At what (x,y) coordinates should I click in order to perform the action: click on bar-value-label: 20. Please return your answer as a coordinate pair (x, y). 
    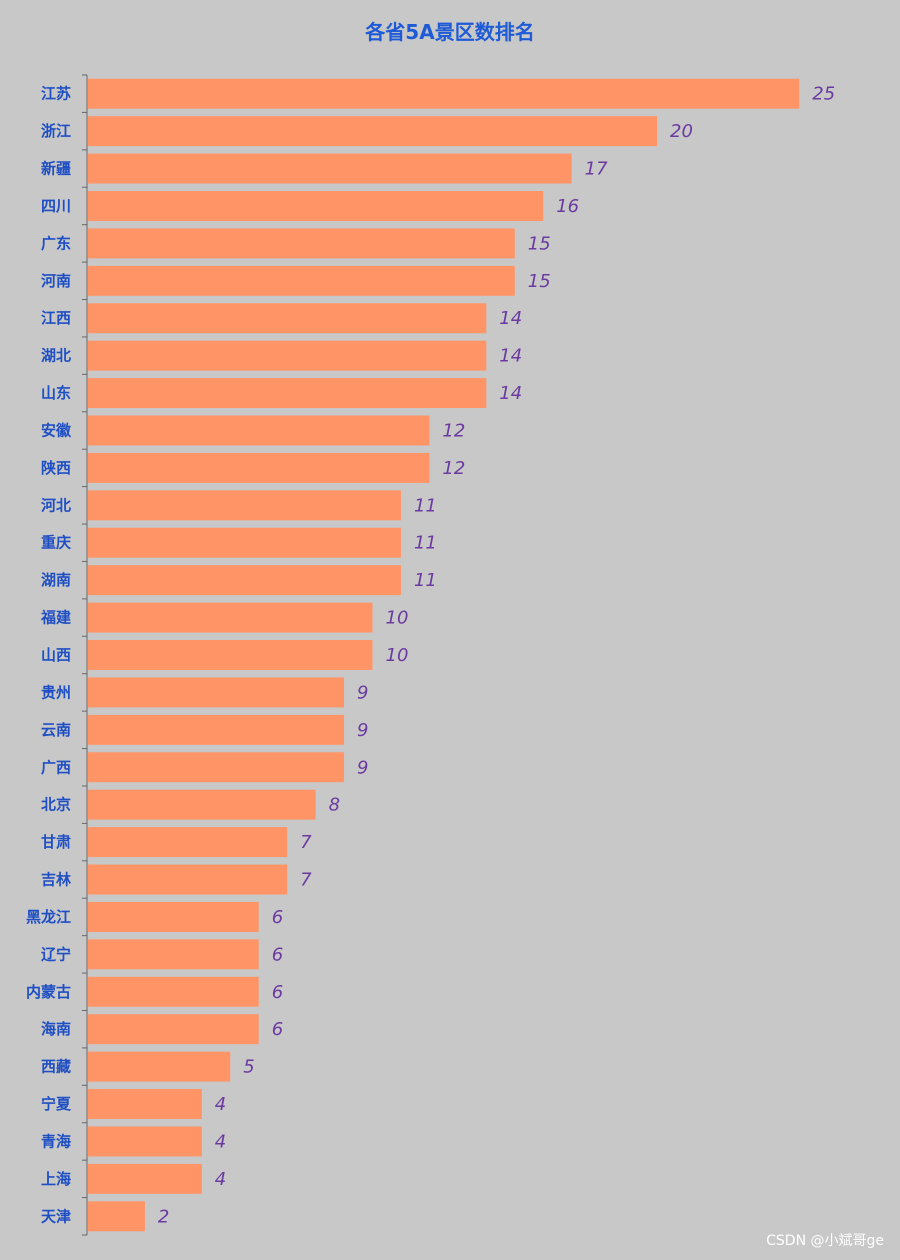
    Looking at the image, I should click on (681, 131).